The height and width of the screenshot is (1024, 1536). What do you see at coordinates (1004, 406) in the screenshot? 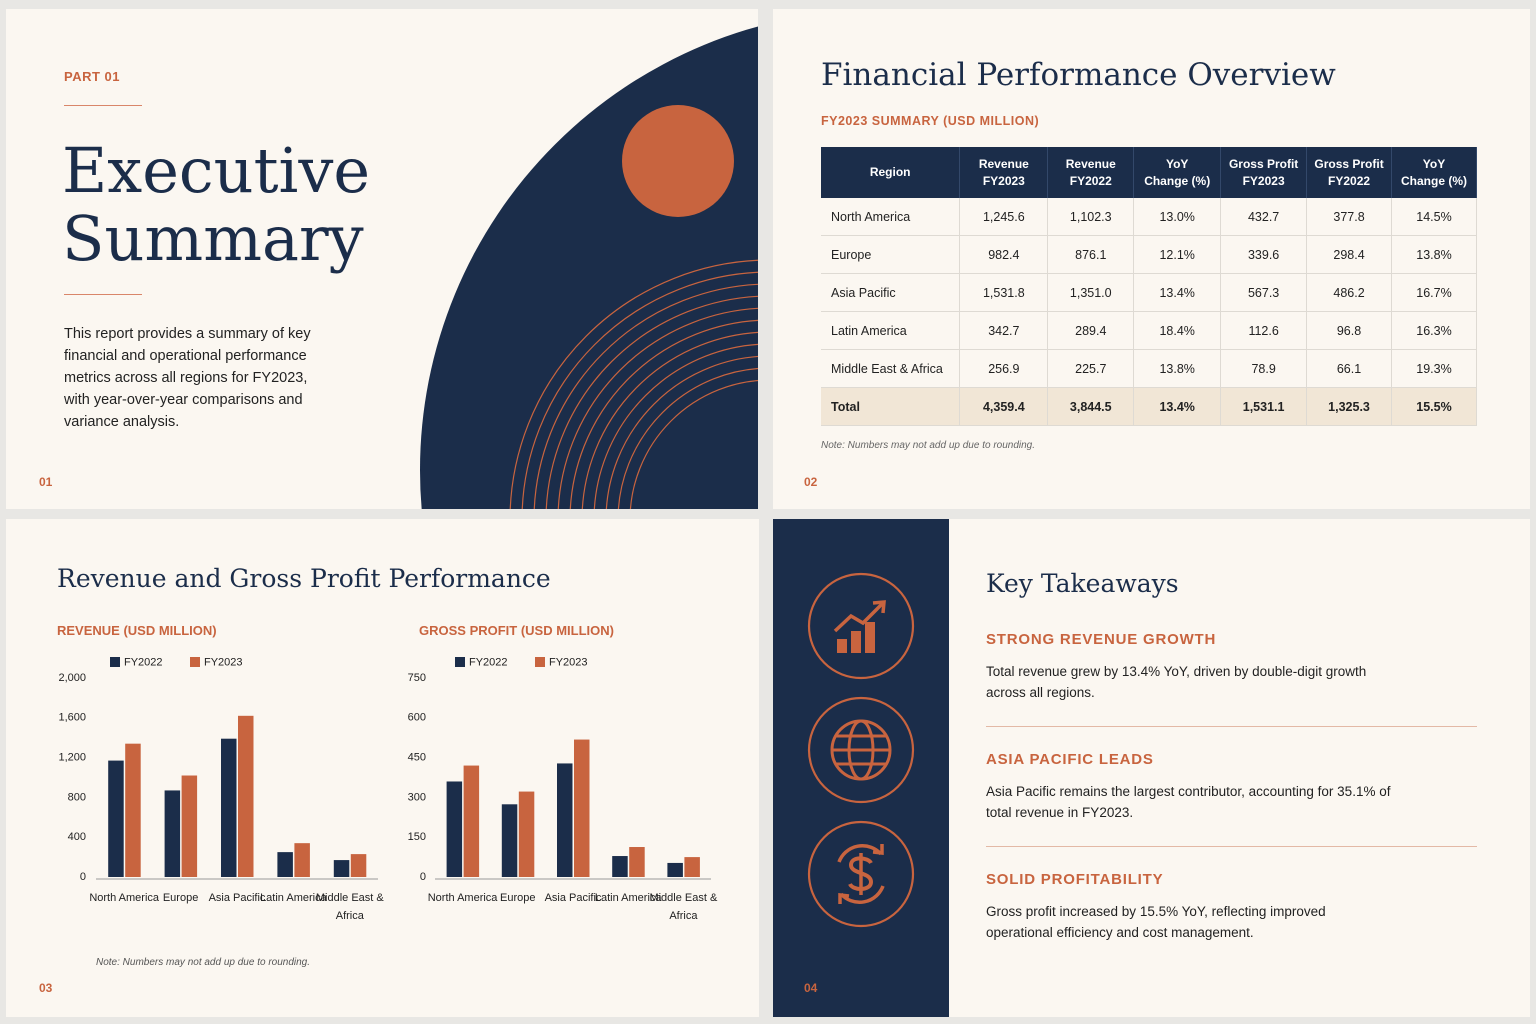
I see `cell: 4,359.4` at bounding box center [1004, 406].